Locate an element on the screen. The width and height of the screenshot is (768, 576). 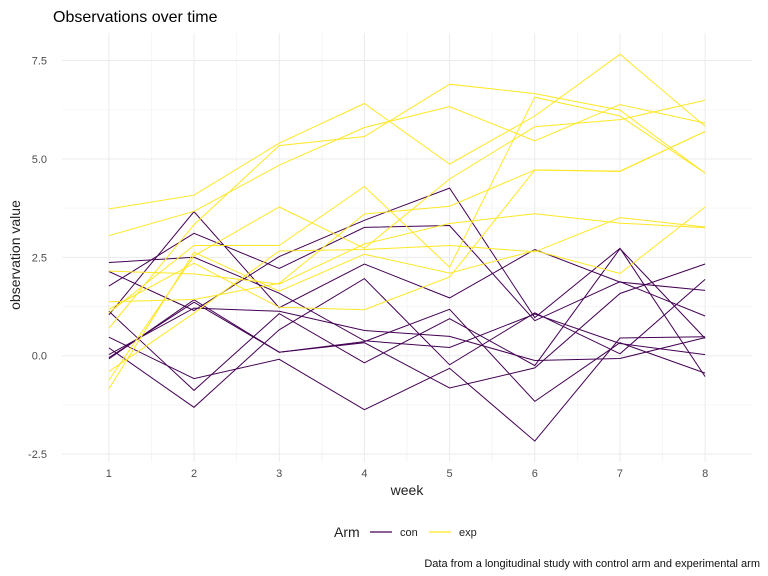
legend-label-exp: exp is located at coordinates (468, 533).